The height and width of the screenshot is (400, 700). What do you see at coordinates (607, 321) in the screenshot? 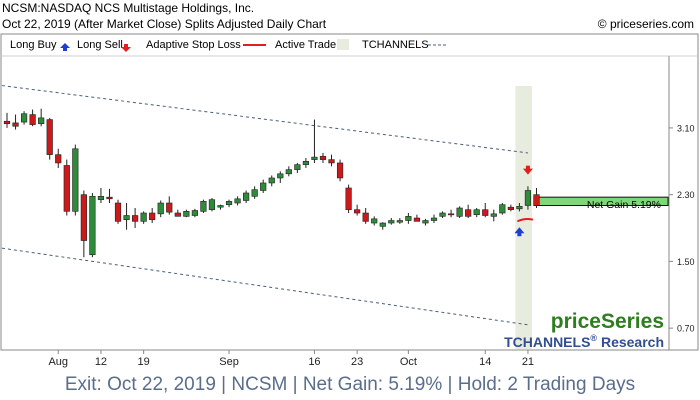
I see `brand-name: priceSeries` at bounding box center [607, 321].